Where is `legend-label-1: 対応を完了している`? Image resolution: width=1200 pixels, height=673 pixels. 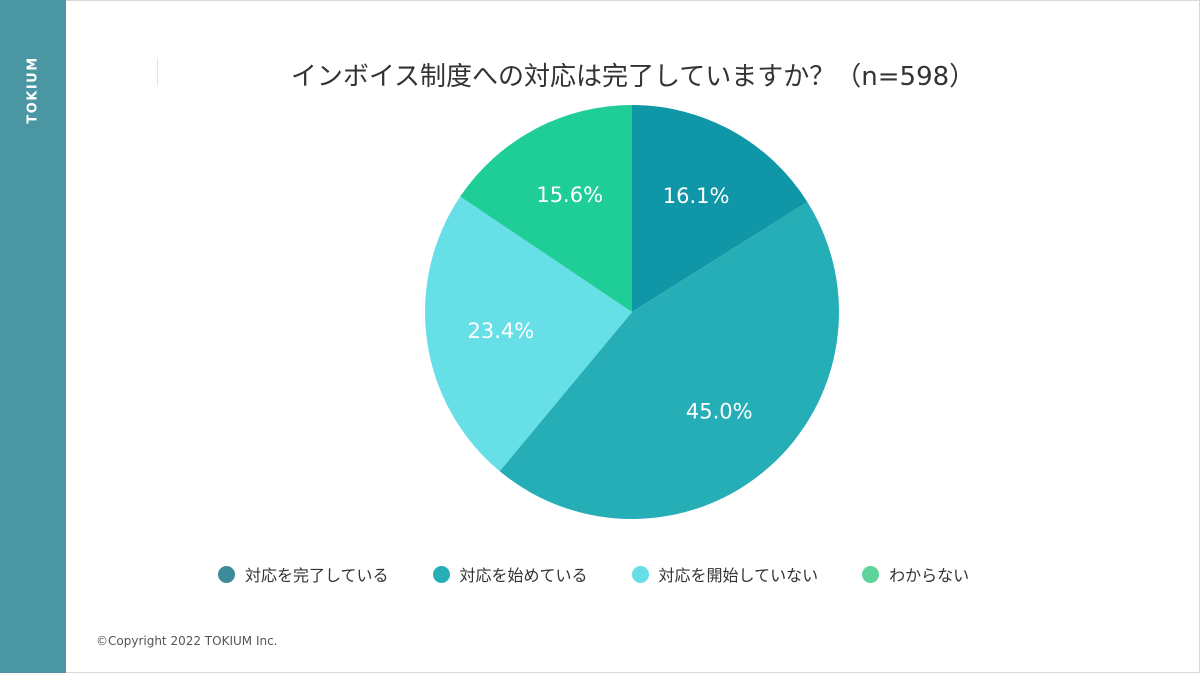
legend-label-1: 対応を完了している is located at coordinates (317, 575).